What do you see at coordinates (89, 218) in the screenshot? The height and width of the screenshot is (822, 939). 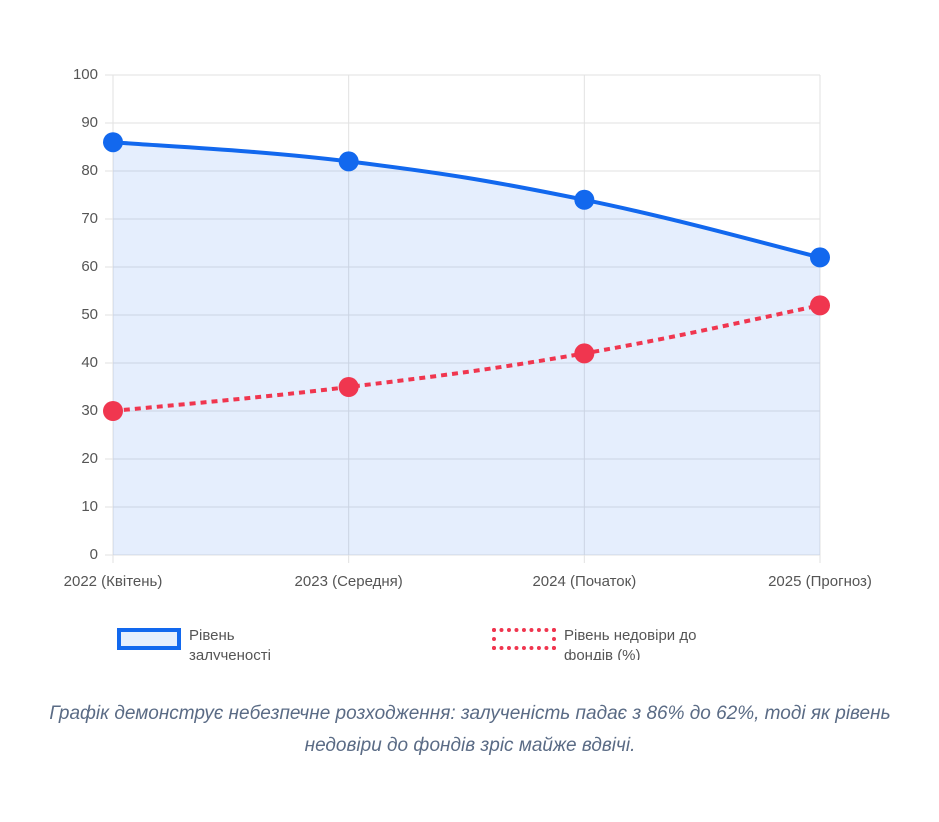 I see `y-tick-label: 70` at bounding box center [89, 218].